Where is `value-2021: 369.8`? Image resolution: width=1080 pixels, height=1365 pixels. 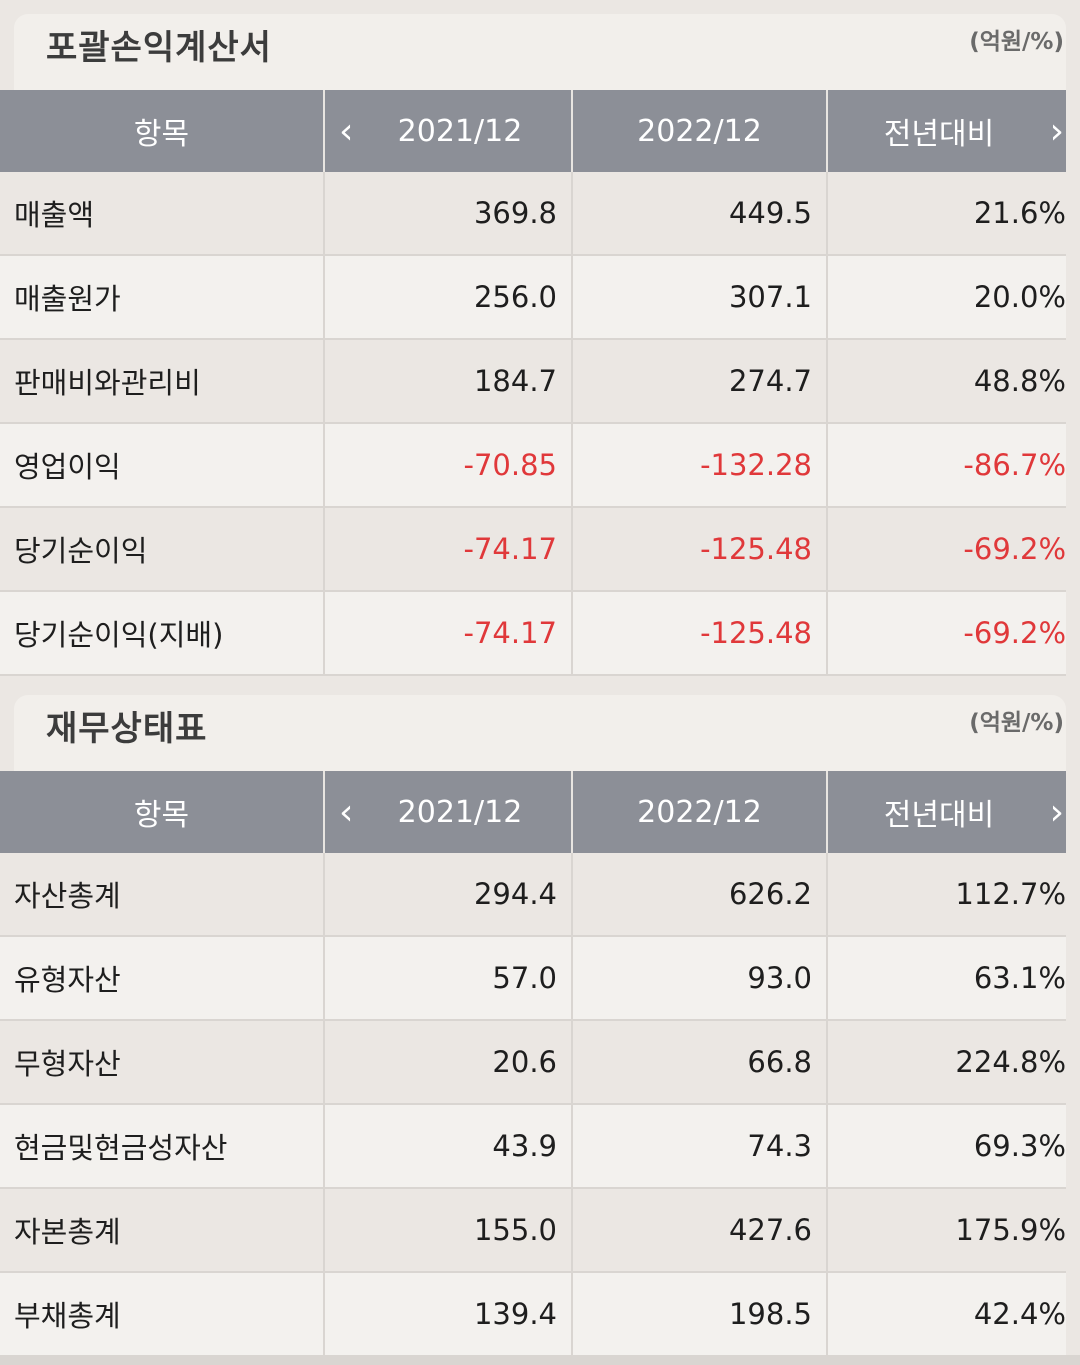
value-2021: 369.8 is located at coordinates (449, 213).